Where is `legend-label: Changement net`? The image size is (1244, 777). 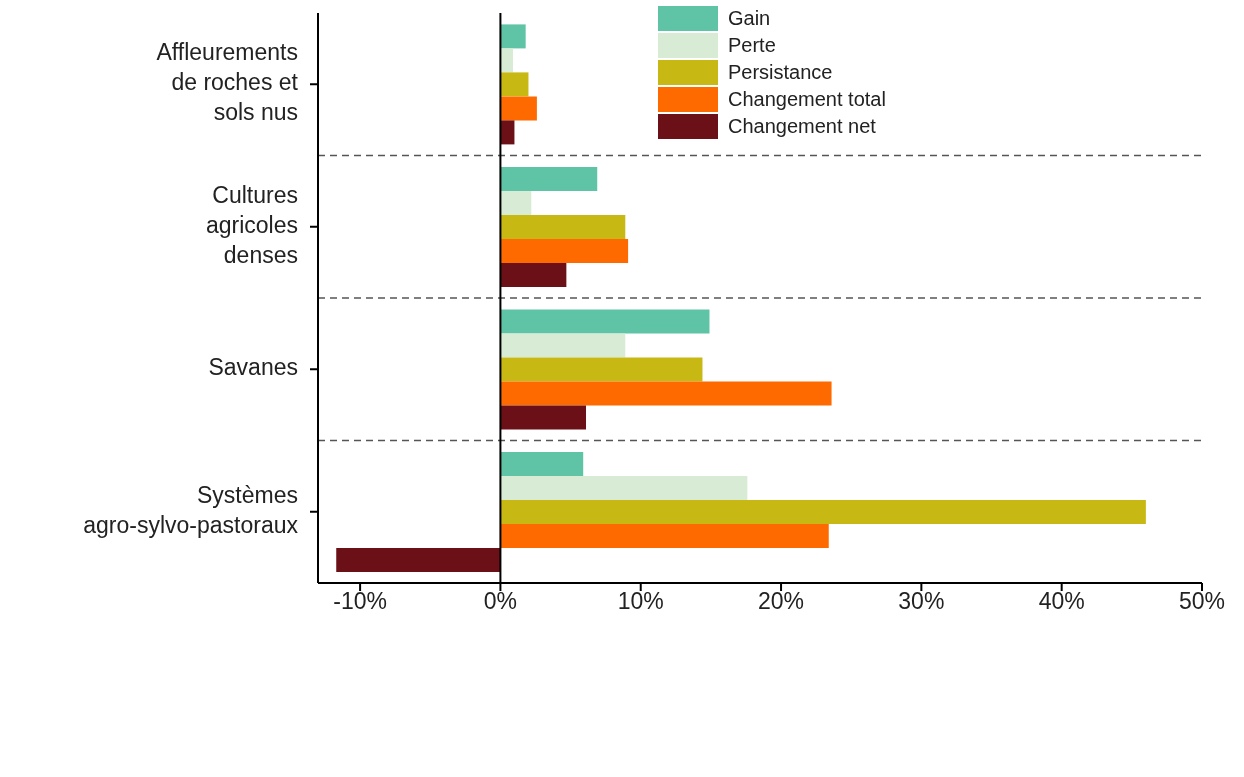
legend-label: Changement net is located at coordinates (802, 126).